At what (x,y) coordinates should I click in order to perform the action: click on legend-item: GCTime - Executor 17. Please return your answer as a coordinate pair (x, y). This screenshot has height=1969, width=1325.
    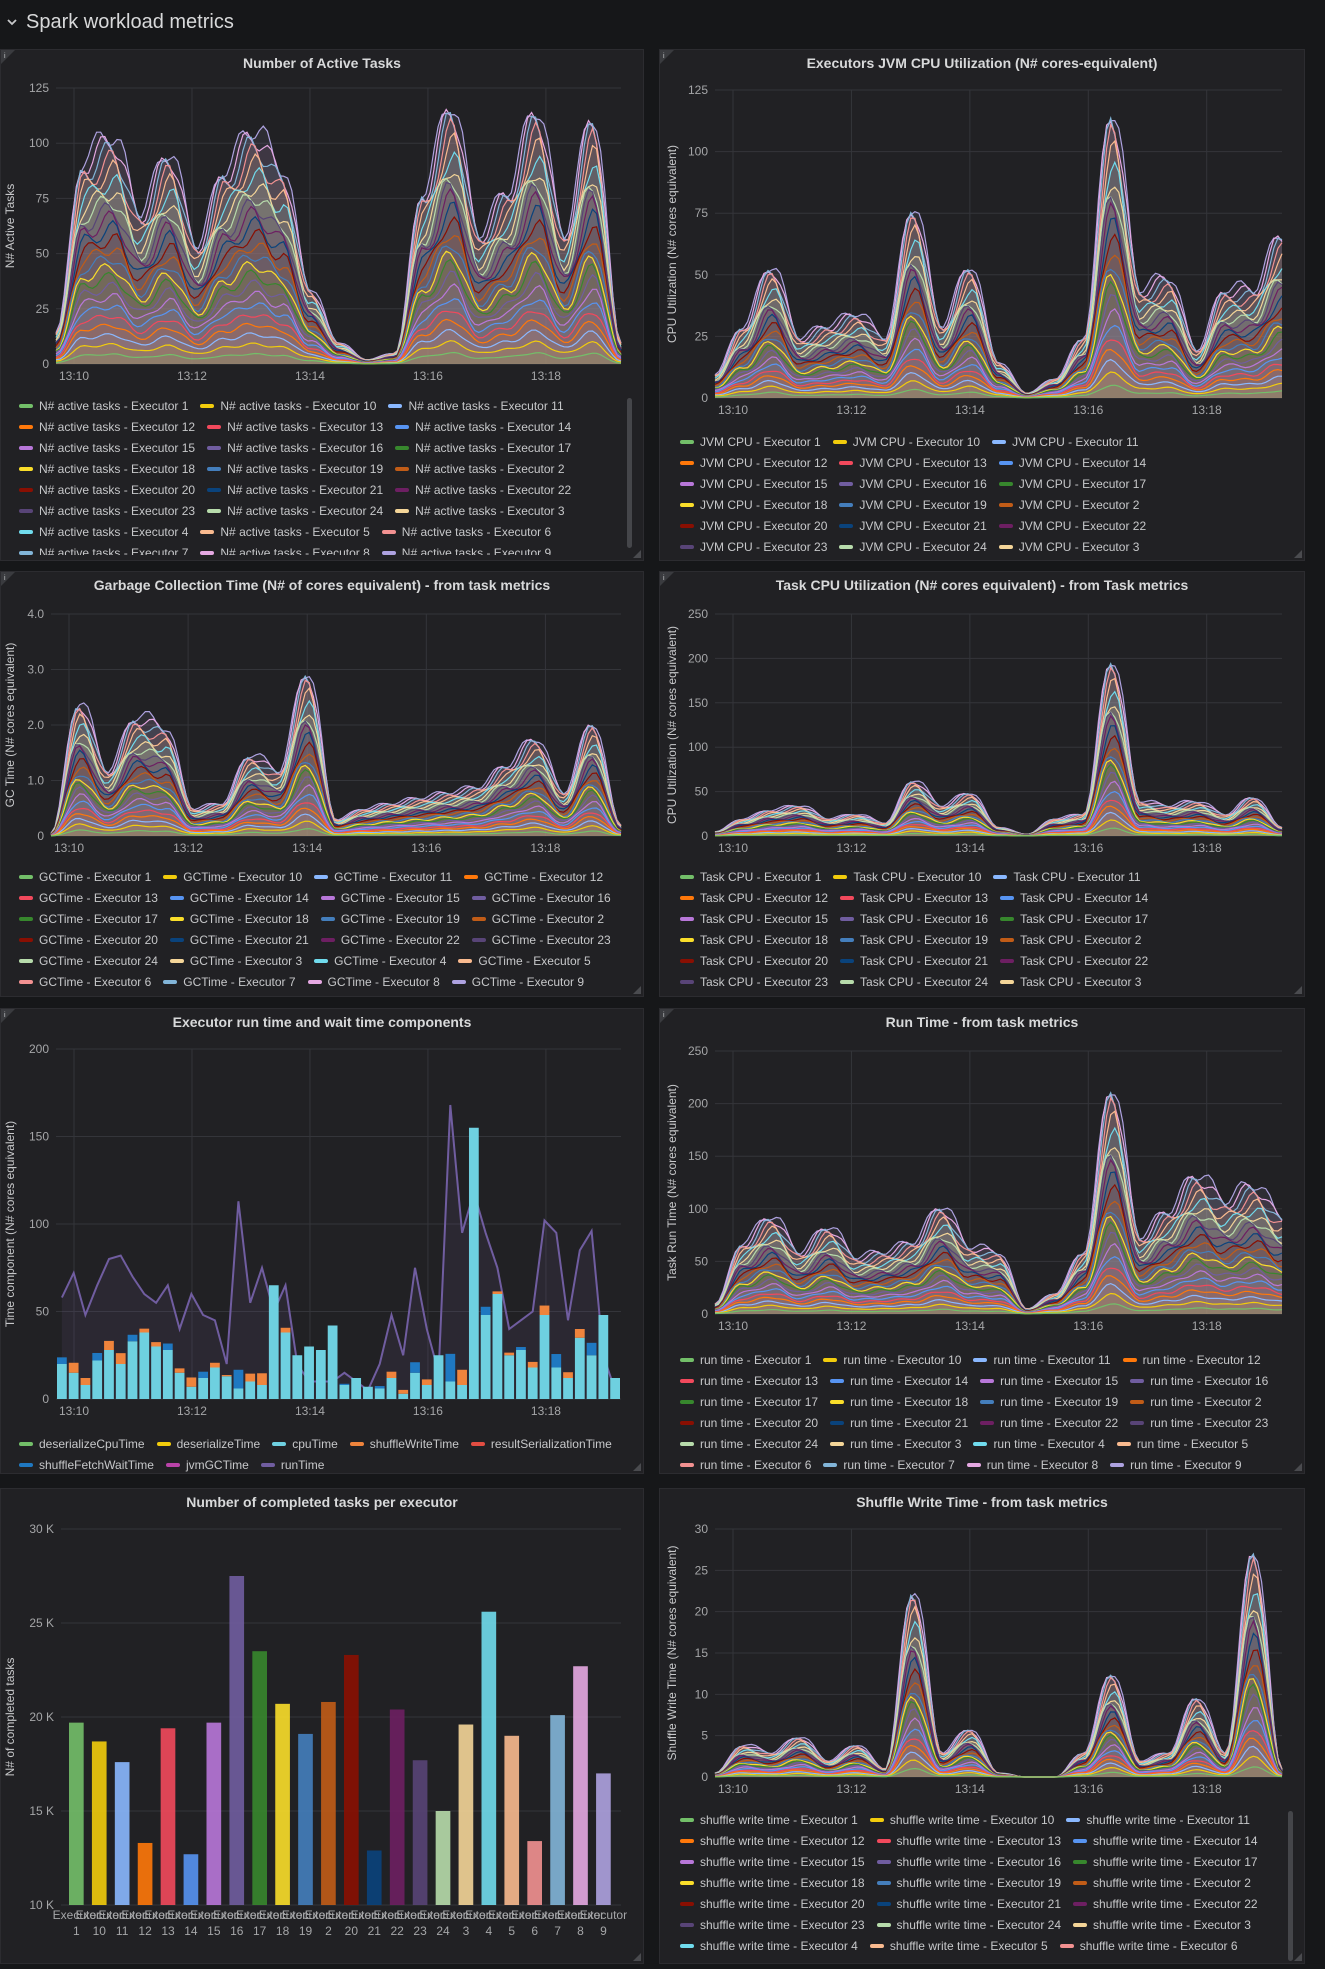
    Looking at the image, I should click on (88, 918).